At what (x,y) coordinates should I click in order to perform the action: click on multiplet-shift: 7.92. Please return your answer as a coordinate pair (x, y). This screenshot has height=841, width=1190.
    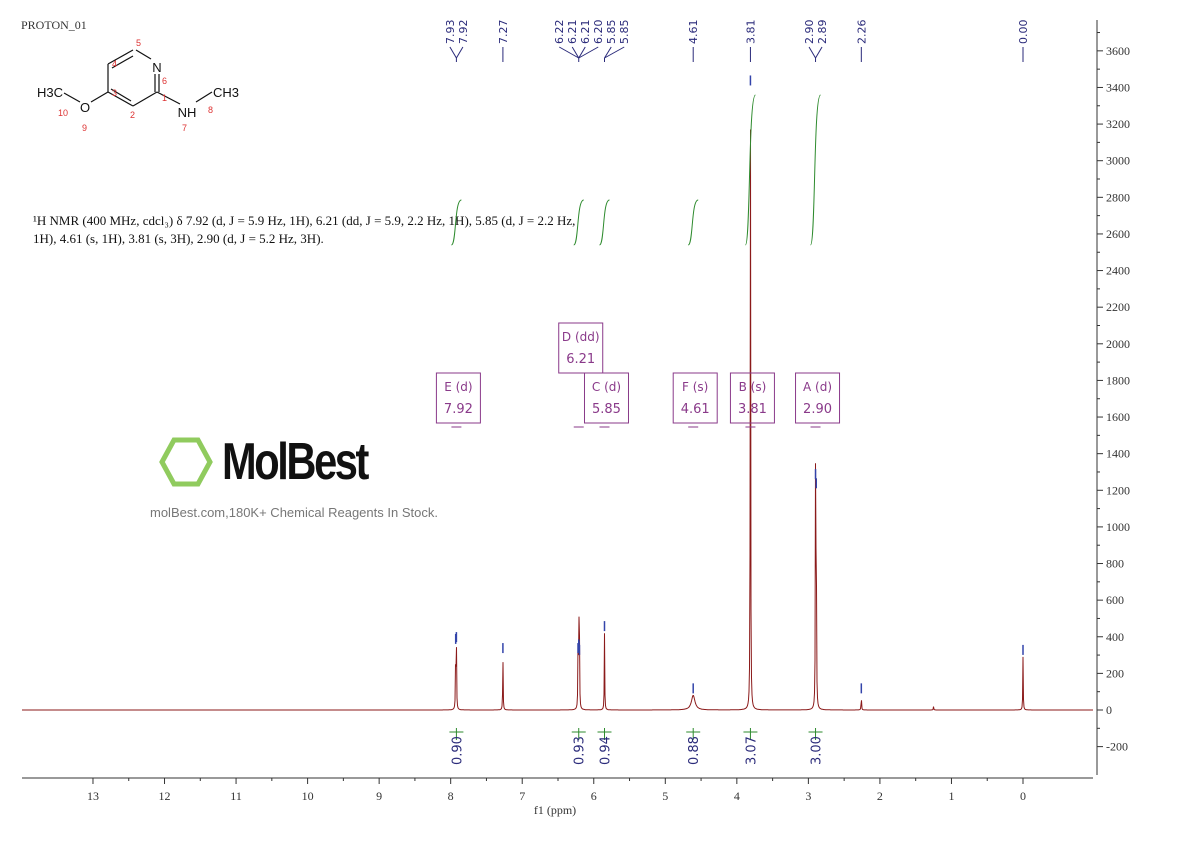
    Looking at the image, I should click on (458, 409).